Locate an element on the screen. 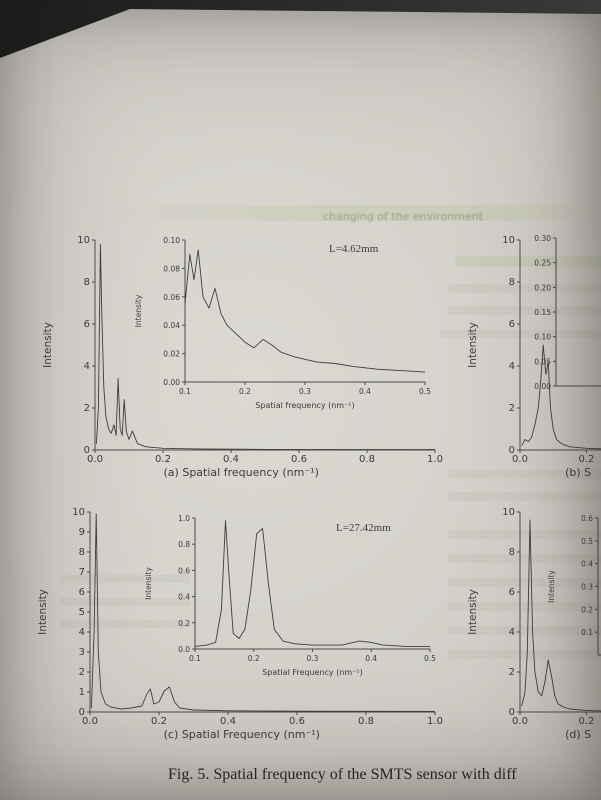 The image size is (601, 800). svg-text: 0.08 is located at coordinates (171, 268).